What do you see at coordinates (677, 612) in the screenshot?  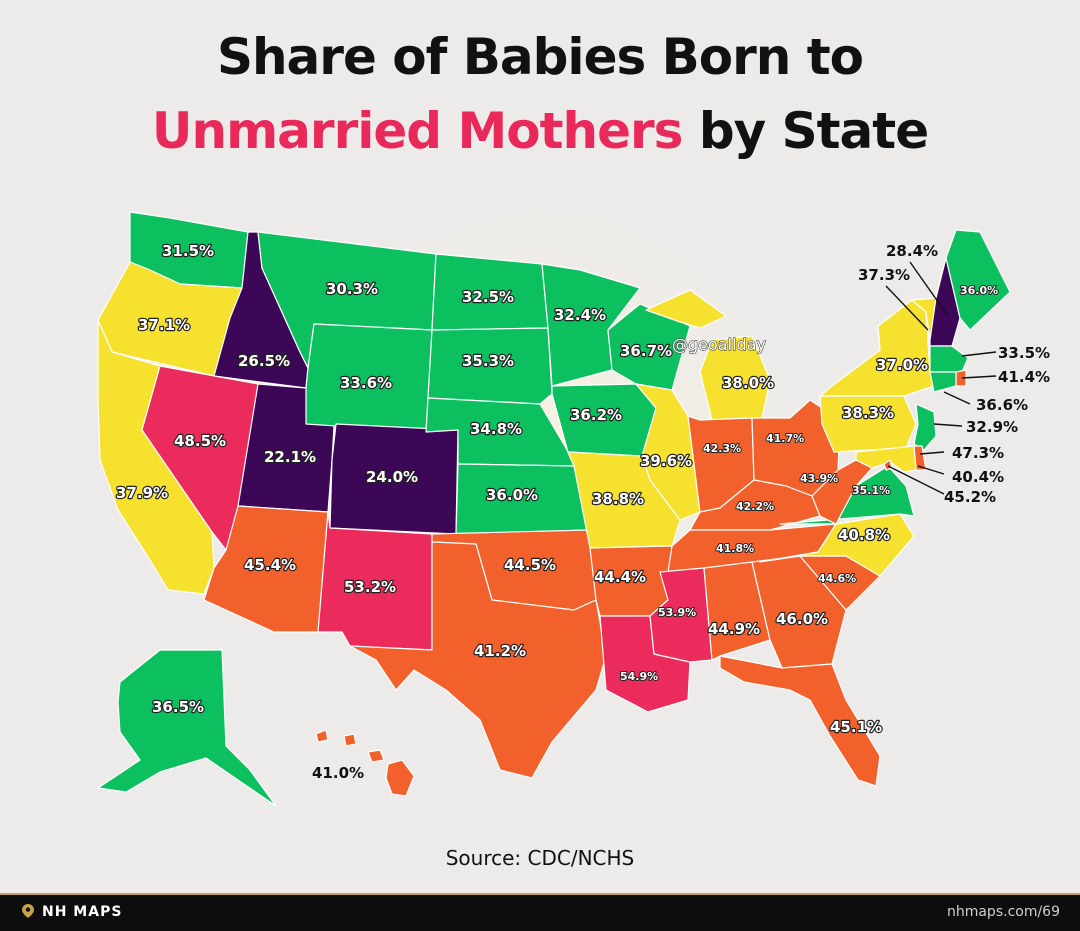 I see `label-ms: 53.9%` at bounding box center [677, 612].